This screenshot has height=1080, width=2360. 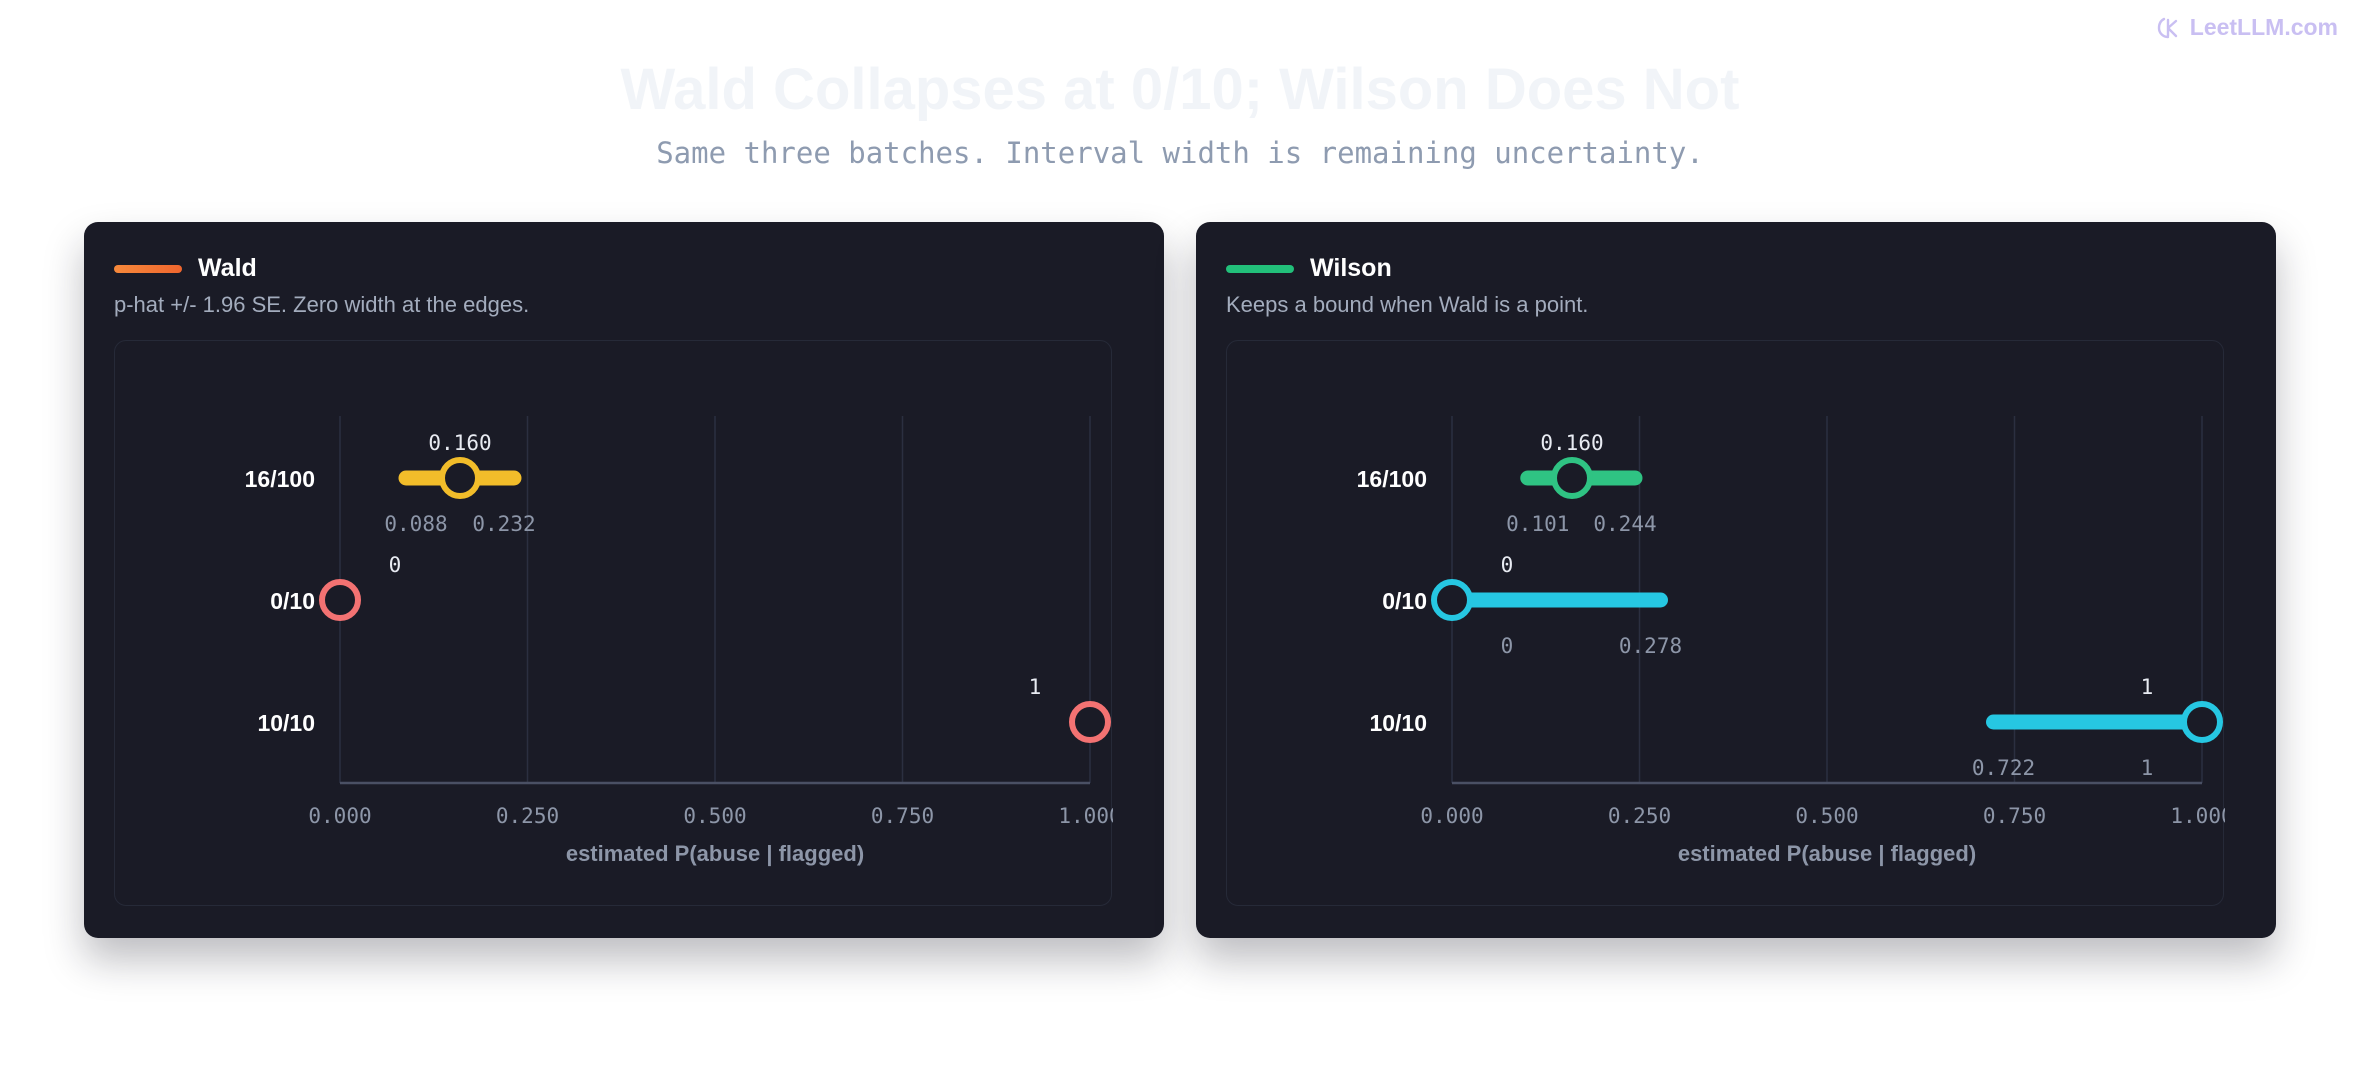 I want to click on brand-icon, so click(x=2167, y=27).